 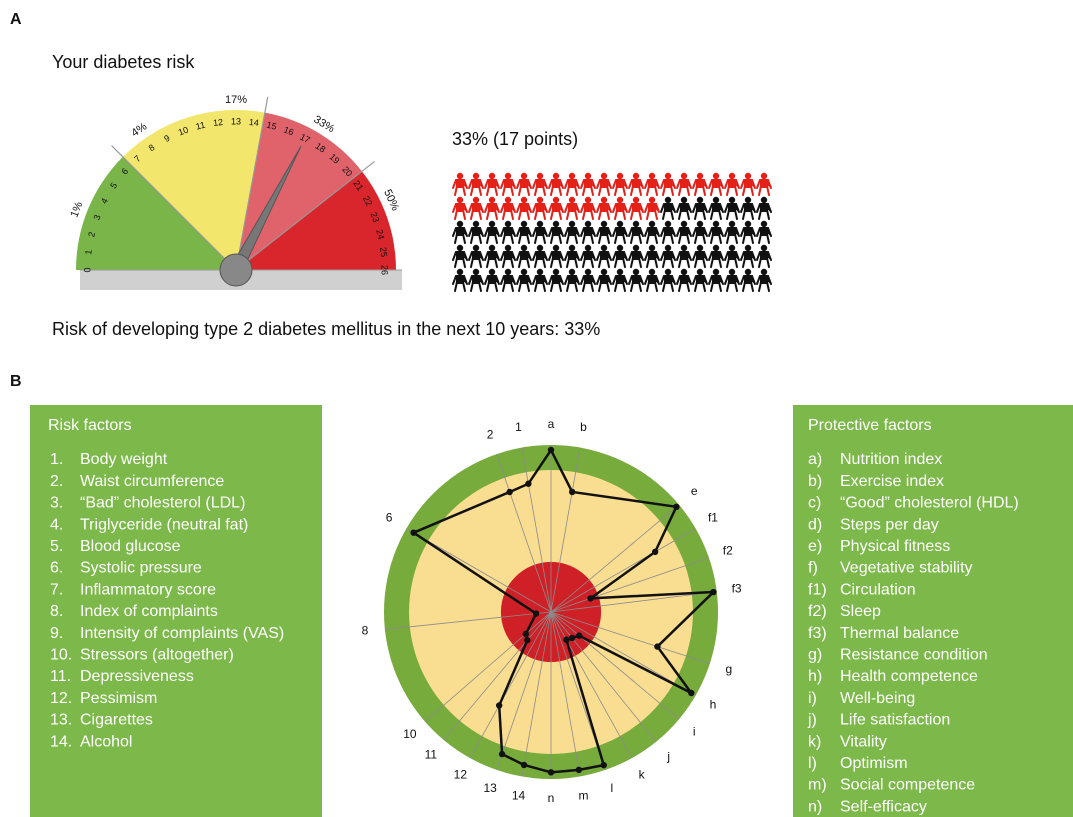 I want to click on spoke-label: 11, so click(x=431, y=754).